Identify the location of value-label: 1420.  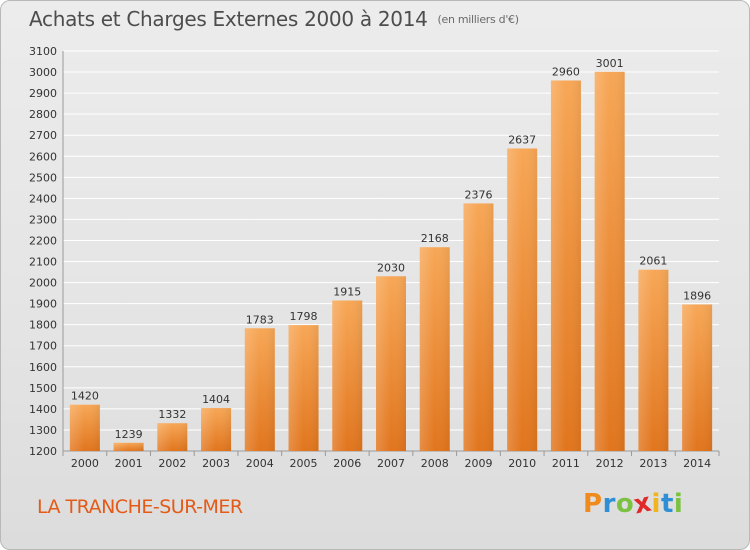
(85, 396).